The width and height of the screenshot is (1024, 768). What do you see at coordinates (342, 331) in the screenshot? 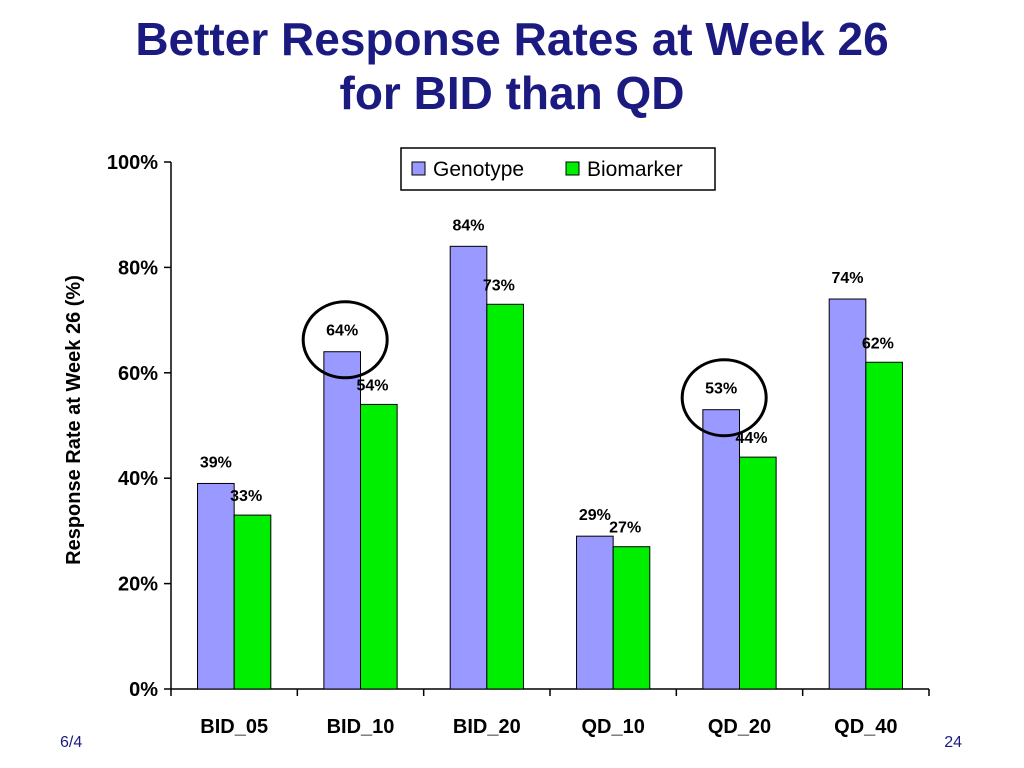
I see `data-label-genotype-bid-10: 64%` at bounding box center [342, 331].